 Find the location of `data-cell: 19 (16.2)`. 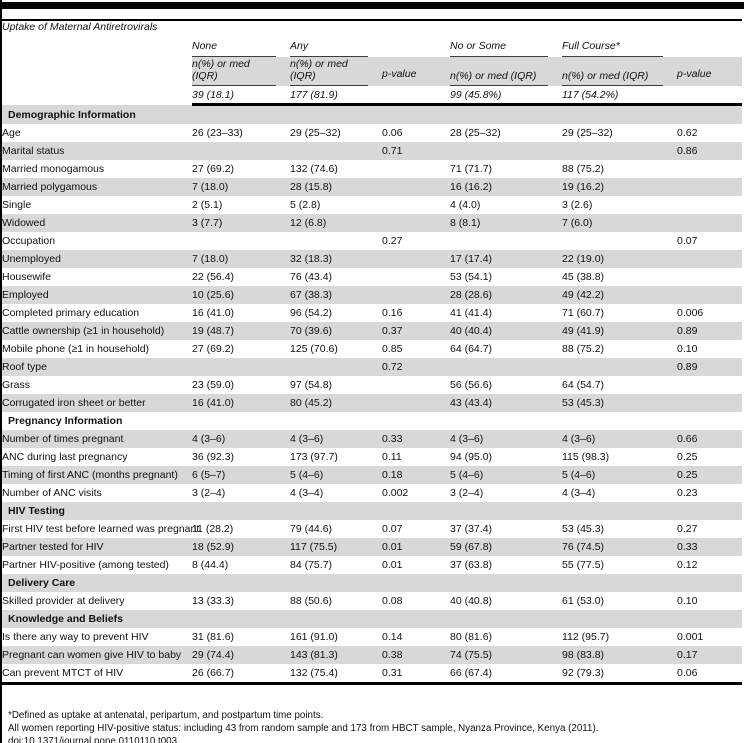

data-cell: 19 (16.2) is located at coordinates (583, 187).